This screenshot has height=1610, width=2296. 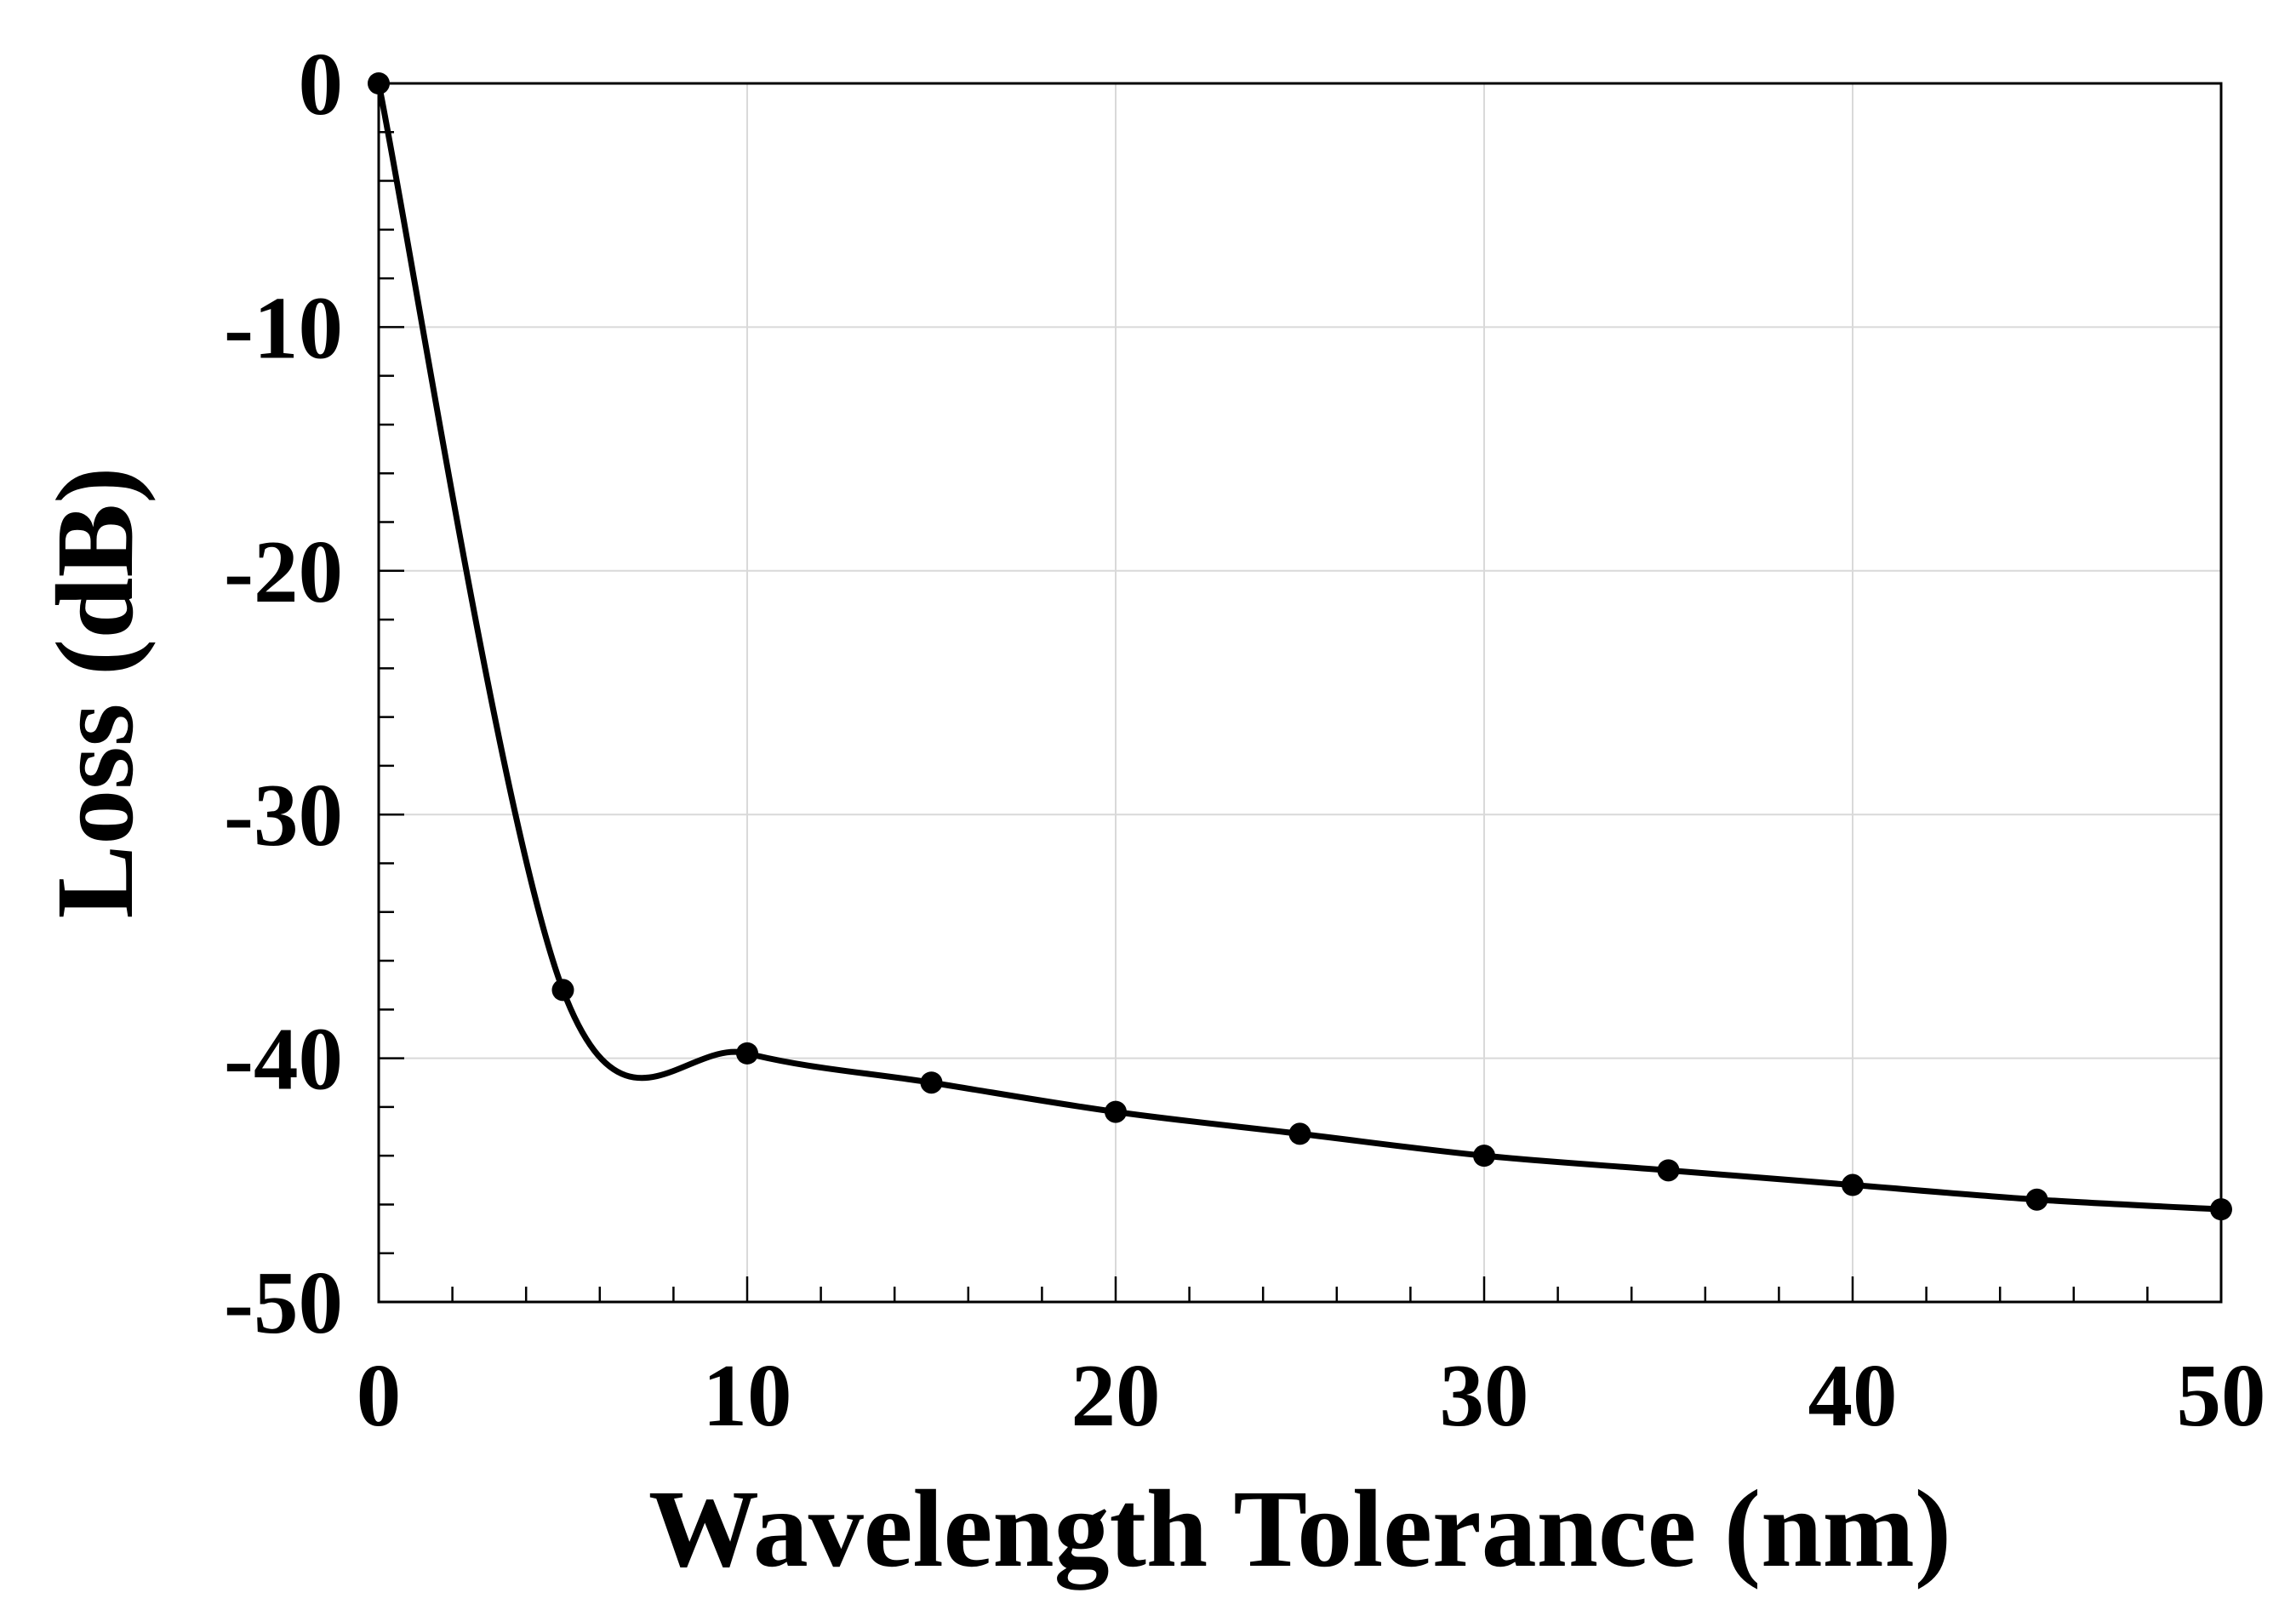 I want to click on x-tick-label: 20, so click(x=1116, y=1395).